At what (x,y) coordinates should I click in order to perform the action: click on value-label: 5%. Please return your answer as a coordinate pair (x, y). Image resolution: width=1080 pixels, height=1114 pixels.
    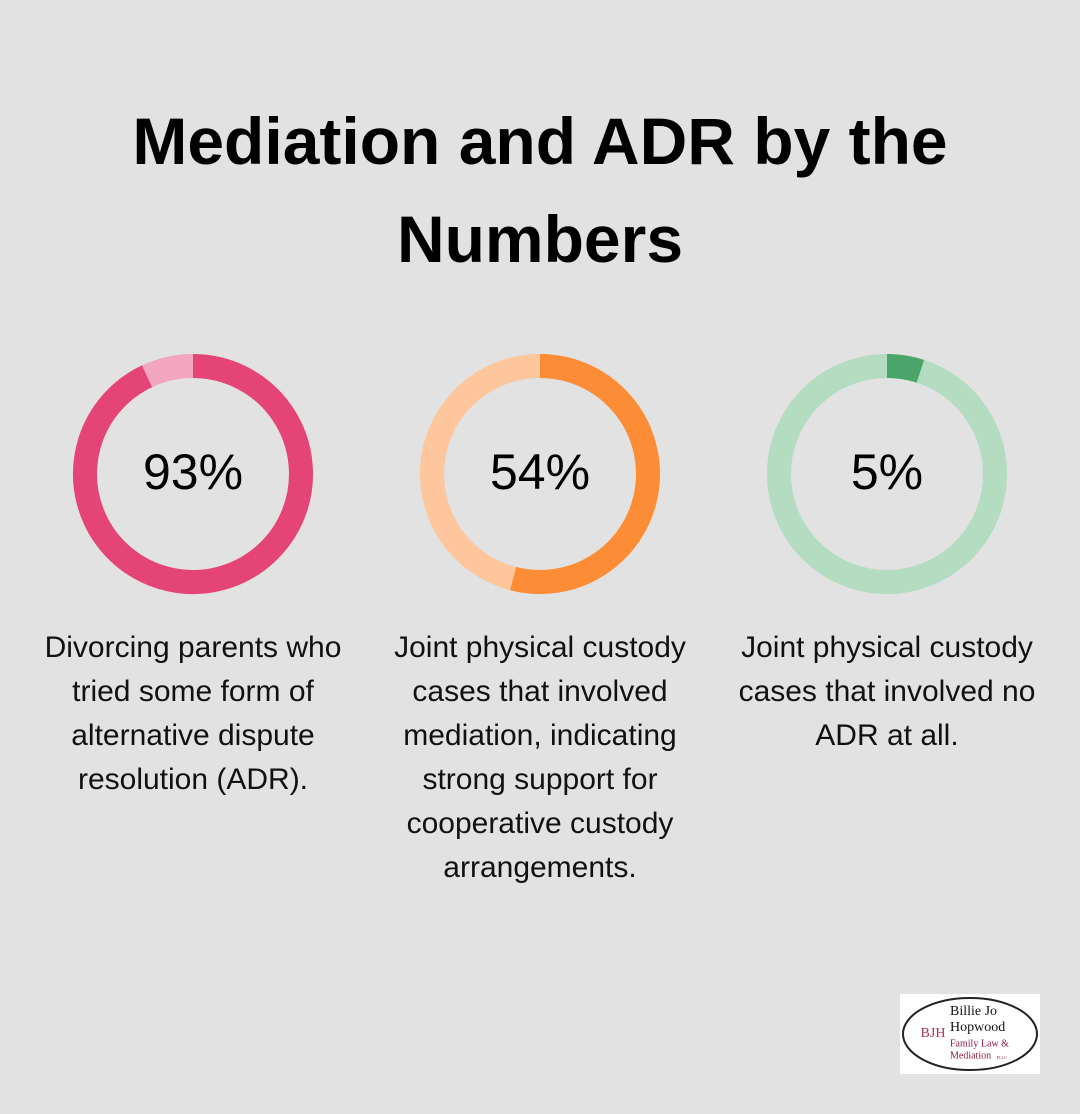
    Looking at the image, I should click on (887, 472).